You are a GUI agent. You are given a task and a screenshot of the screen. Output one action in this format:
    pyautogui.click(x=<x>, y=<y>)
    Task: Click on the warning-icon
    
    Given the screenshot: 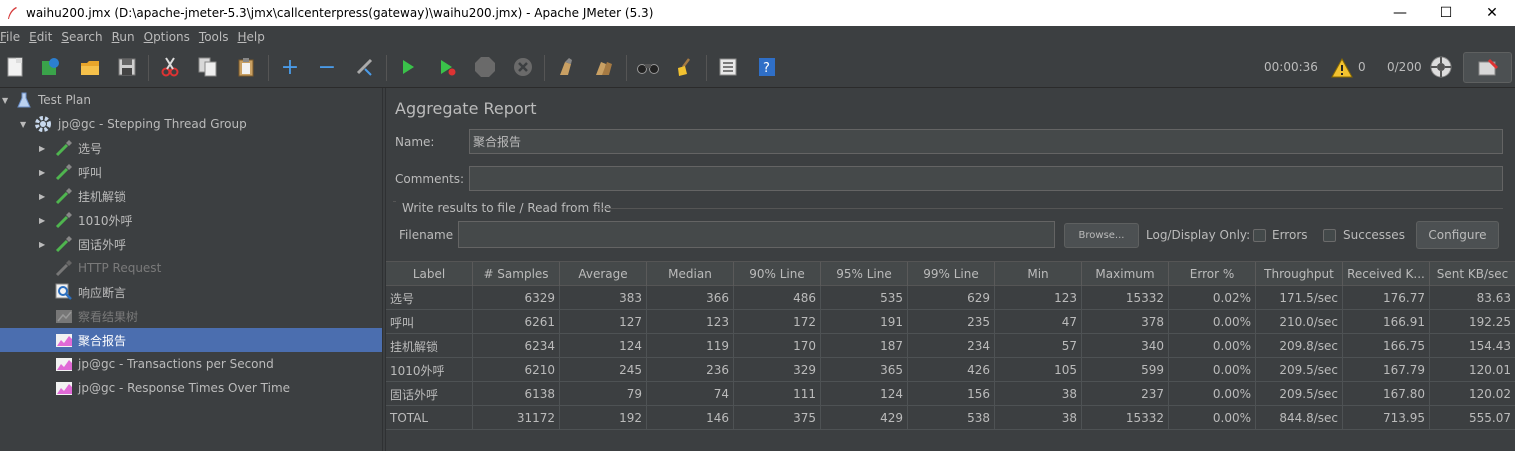 What is the action you would take?
    pyautogui.click(x=1342, y=68)
    